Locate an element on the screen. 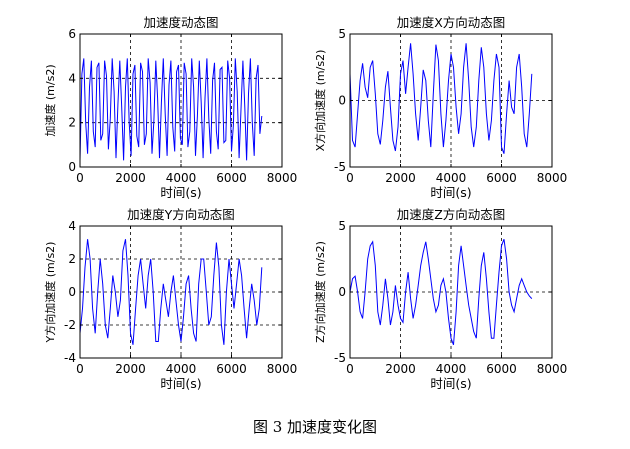  chart-title: 加速度Y方向动态图 is located at coordinates (181, 214).